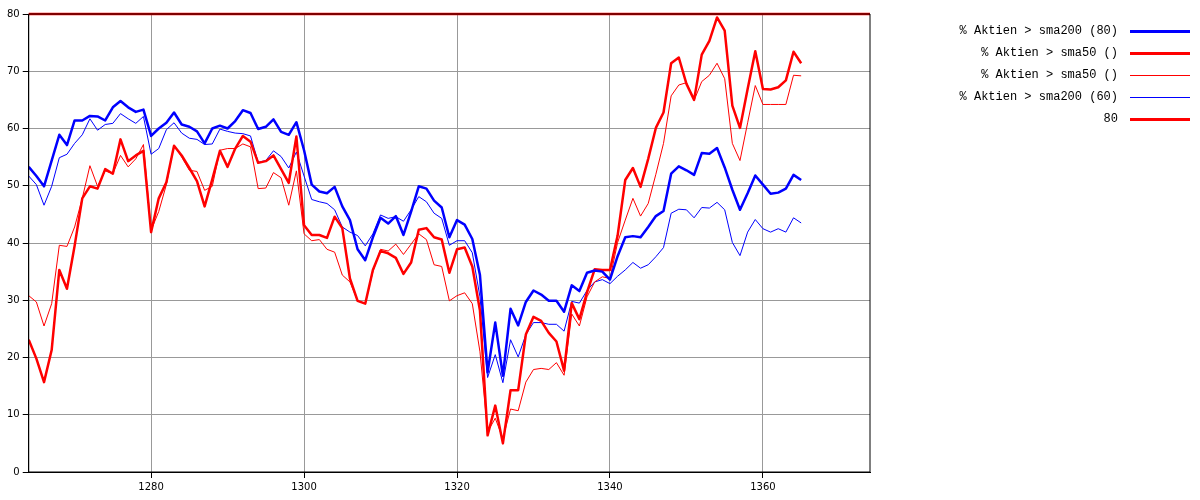  What do you see at coordinates (13, 242) in the screenshot?
I see `y-tick-label: 40` at bounding box center [13, 242].